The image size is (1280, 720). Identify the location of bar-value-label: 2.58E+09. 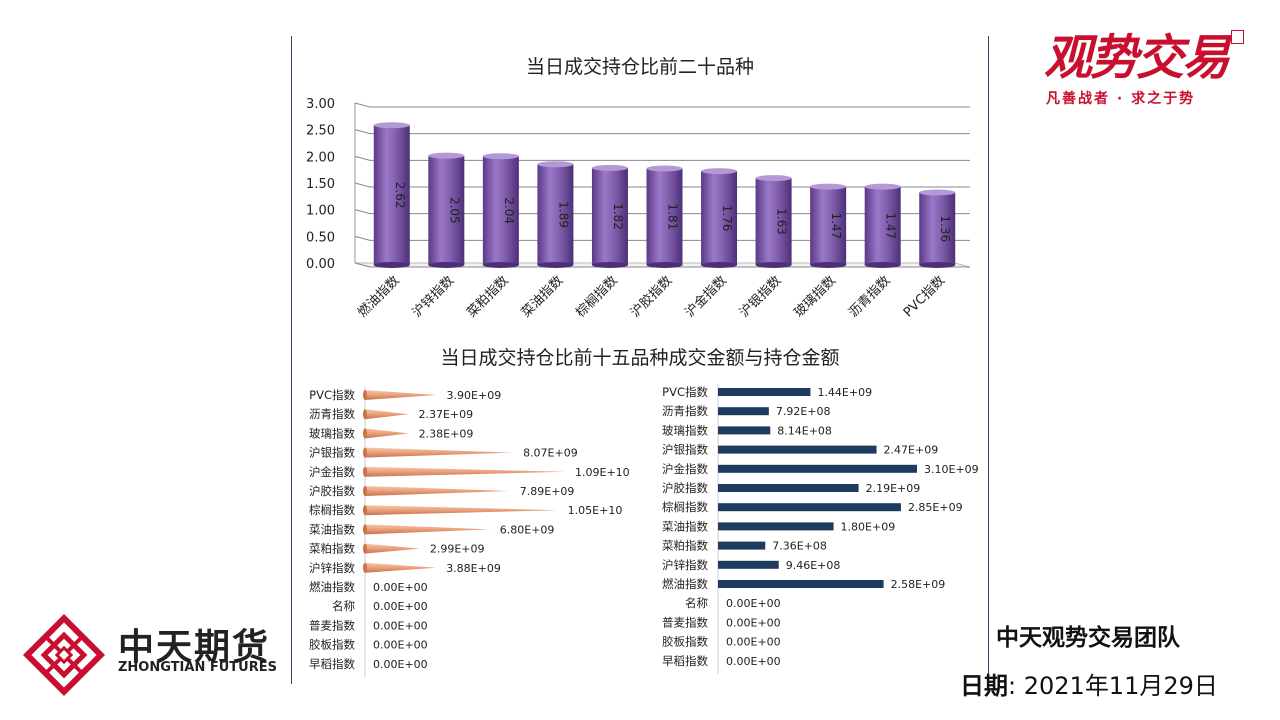
(918, 584).